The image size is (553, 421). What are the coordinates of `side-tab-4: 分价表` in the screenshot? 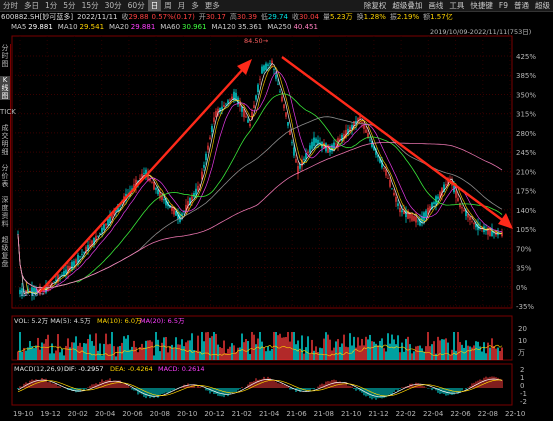 It's located at (5, 176).